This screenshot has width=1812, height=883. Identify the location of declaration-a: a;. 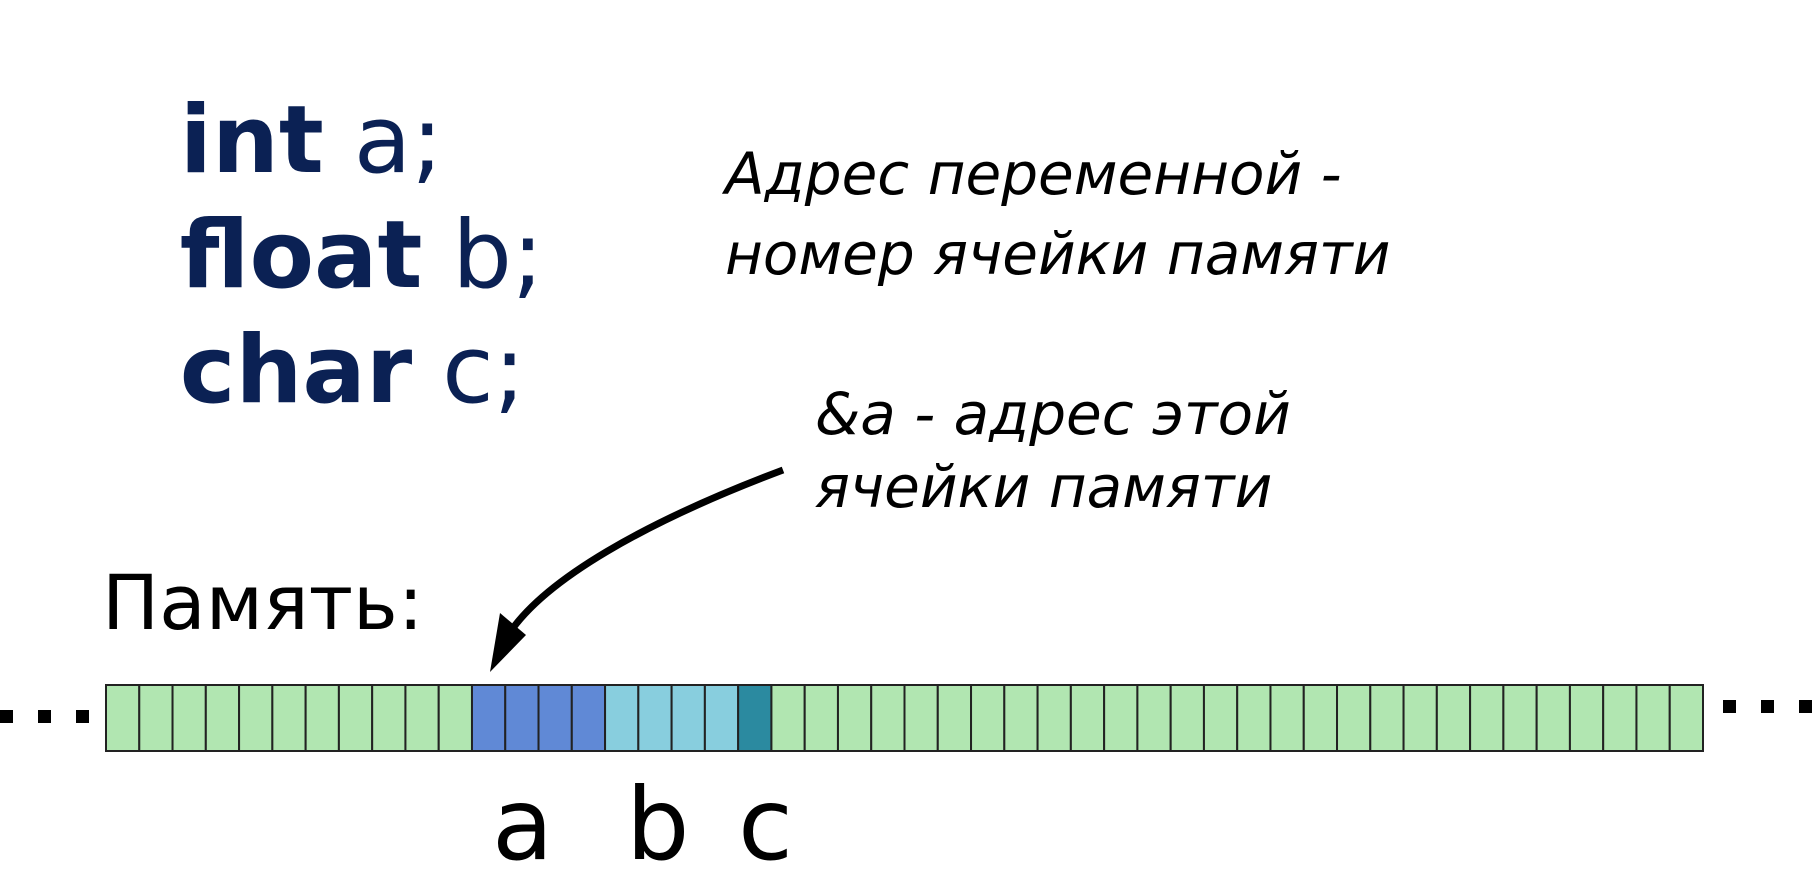
(383, 140).